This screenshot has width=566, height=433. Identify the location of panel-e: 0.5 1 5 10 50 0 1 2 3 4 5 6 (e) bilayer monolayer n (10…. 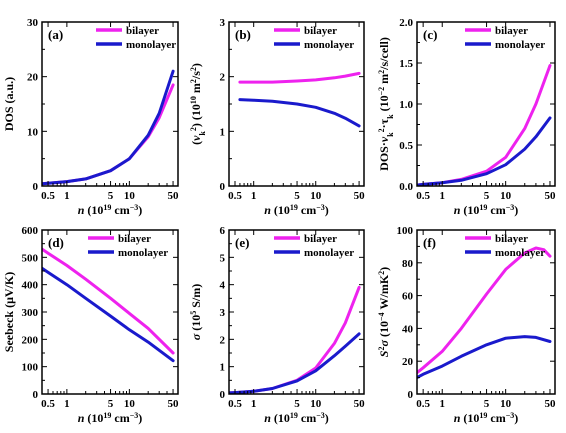
(277, 325).